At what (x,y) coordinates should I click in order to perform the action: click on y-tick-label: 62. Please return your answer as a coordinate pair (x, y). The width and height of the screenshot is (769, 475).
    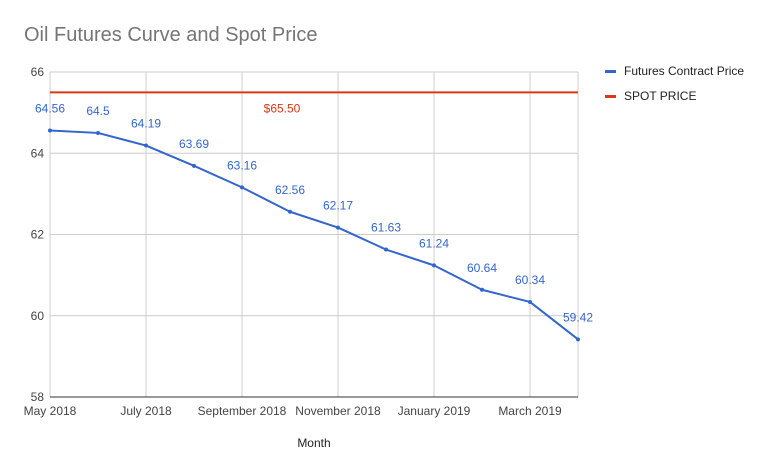
    Looking at the image, I should click on (38, 235).